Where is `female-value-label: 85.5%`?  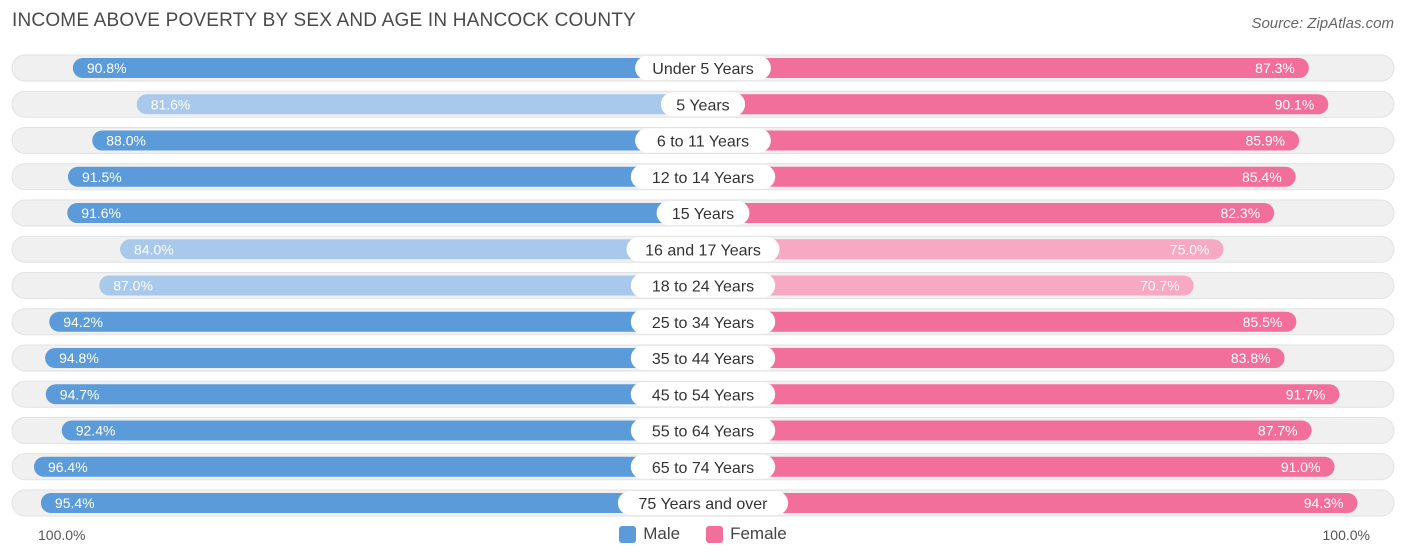 female-value-label: 85.5% is located at coordinates (1263, 322).